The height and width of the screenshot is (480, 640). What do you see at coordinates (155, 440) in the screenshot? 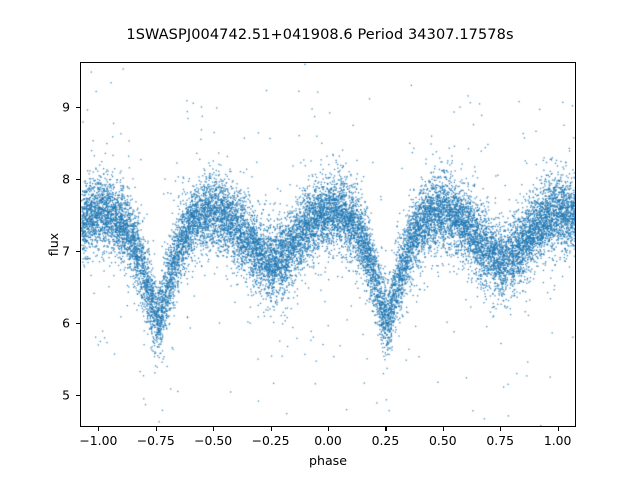
I see `x-tick-label: −0.75` at bounding box center [155, 440].